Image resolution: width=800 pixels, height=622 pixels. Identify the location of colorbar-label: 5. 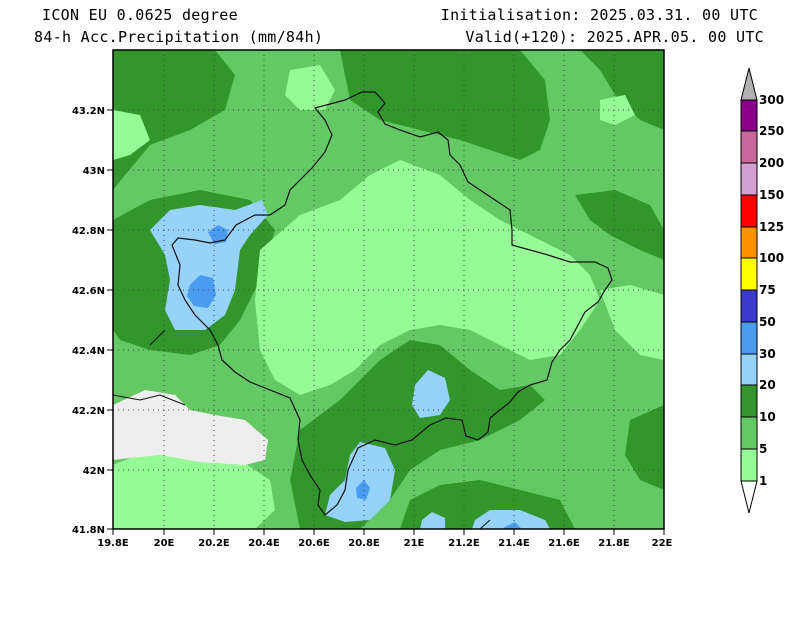
(763, 449).